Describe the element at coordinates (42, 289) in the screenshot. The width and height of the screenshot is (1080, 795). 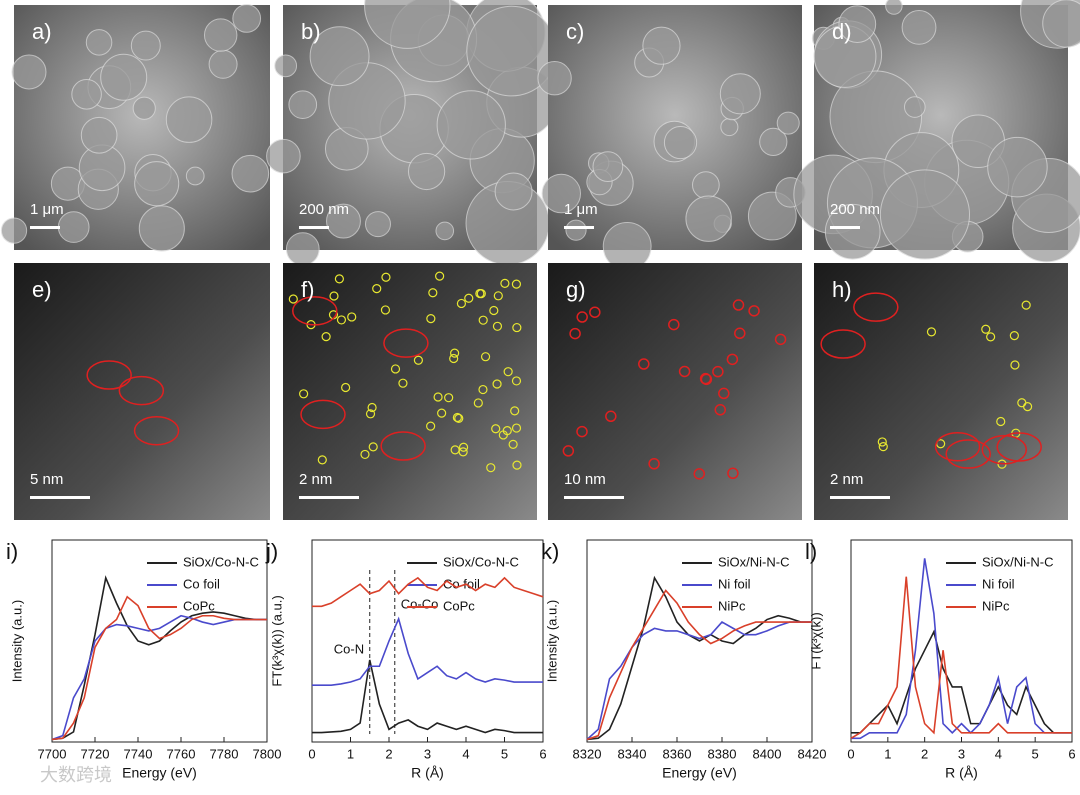
I see `panel-label: e)` at that location.